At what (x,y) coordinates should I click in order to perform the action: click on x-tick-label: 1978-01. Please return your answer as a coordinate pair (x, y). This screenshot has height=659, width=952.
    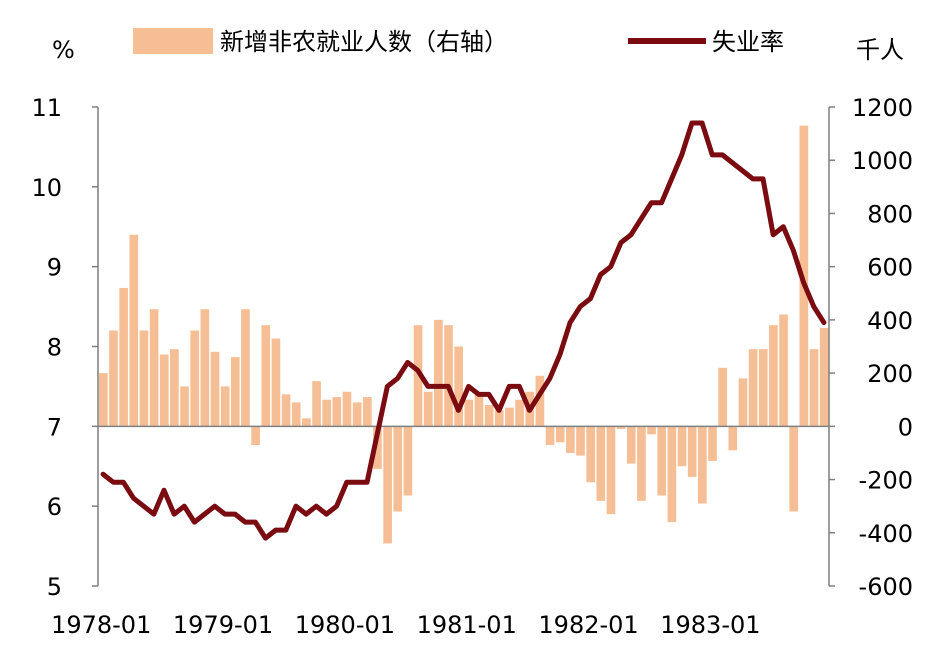
    Looking at the image, I should click on (101, 625).